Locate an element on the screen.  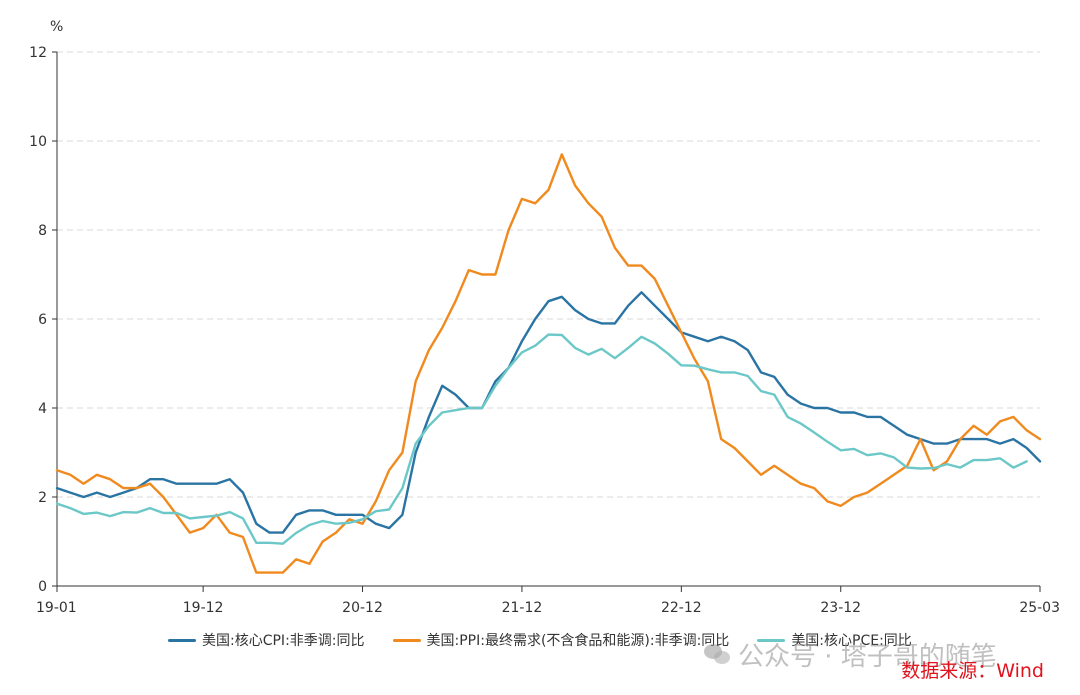
legend-label: 美国:核心PCE:同比 is located at coordinates (851, 641).